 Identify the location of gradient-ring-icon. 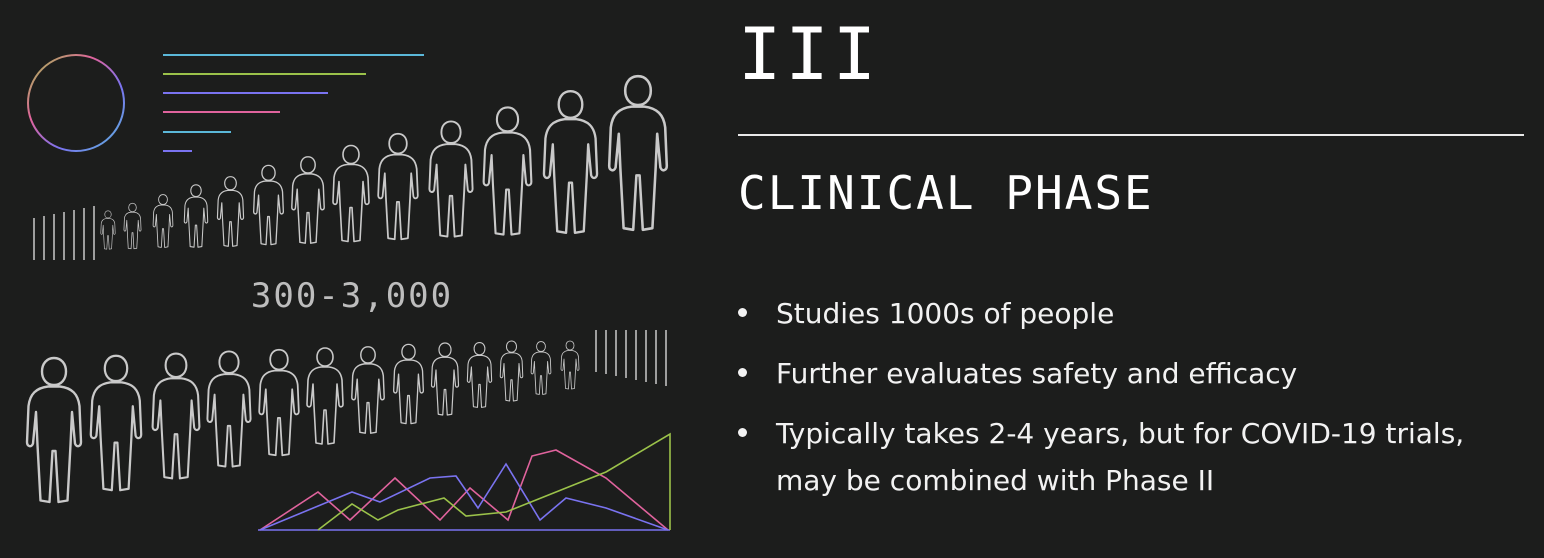
(76, 103).